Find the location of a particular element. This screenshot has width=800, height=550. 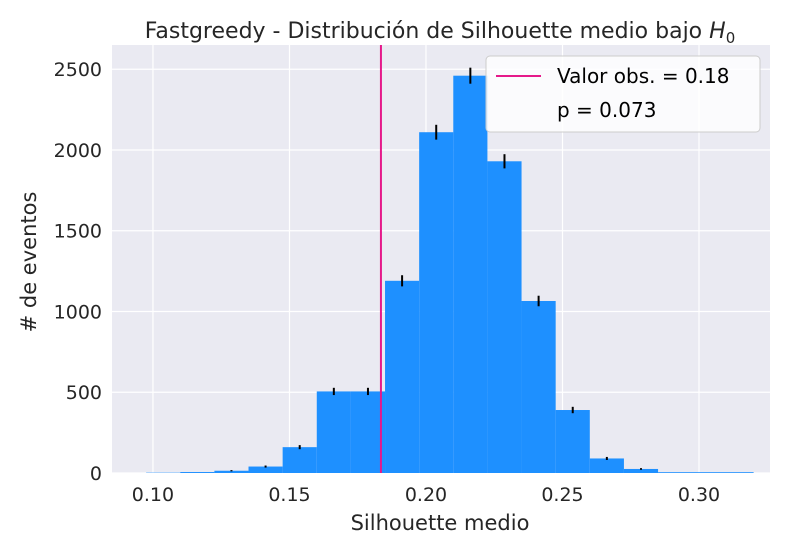

x-tick-labels: 0.10 0.15 0.20 0.25 0.30 is located at coordinates (426, 495).